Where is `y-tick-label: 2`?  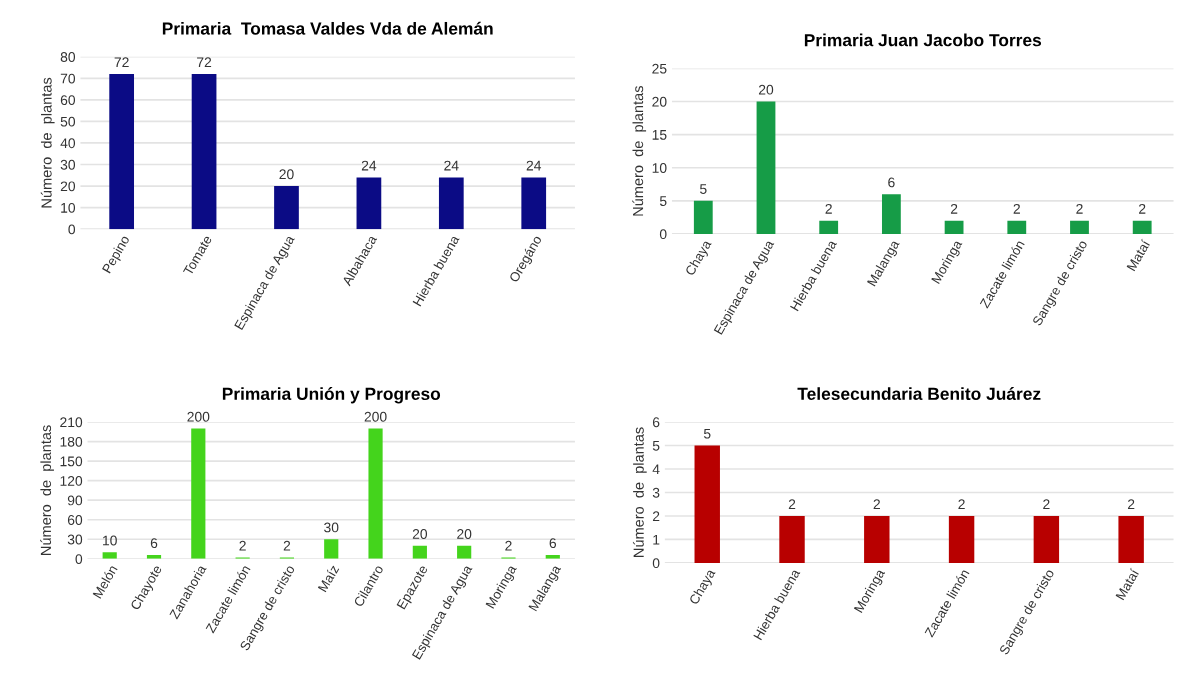 y-tick-label: 2 is located at coordinates (656, 516).